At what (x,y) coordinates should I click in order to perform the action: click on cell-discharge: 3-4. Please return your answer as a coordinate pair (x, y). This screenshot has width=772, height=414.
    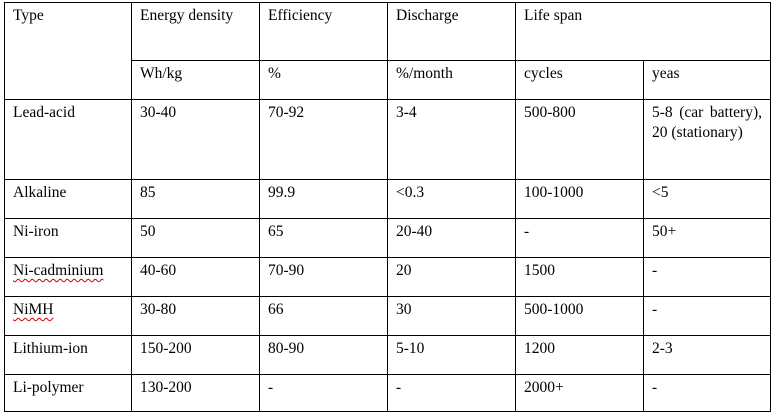
    Looking at the image, I should click on (451, 139).